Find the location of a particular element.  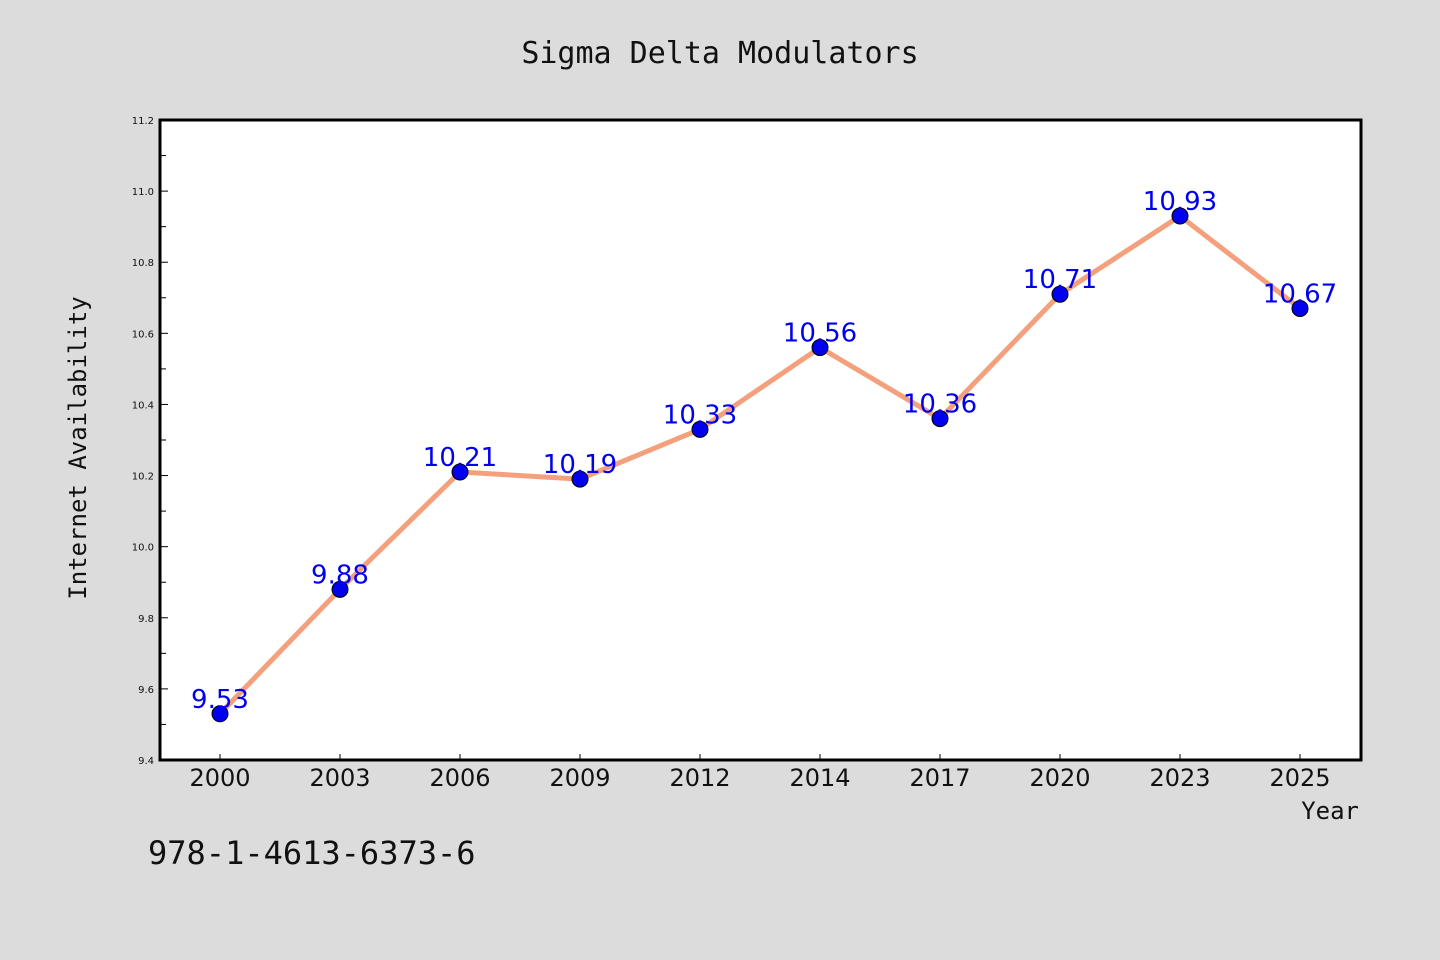

x-tick-label: 2025 is located at coordinates (1299, 778).